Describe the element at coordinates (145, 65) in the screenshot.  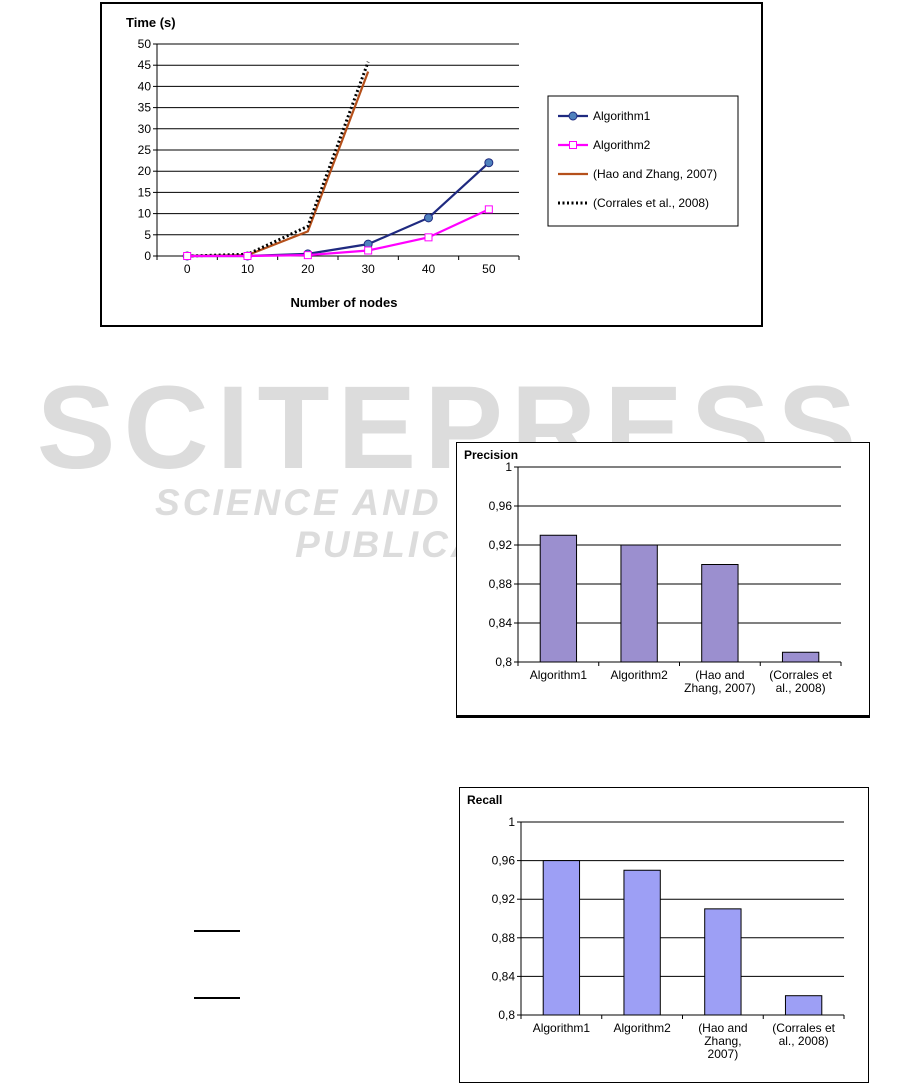
I see `y-tick-label: 45` at that location.